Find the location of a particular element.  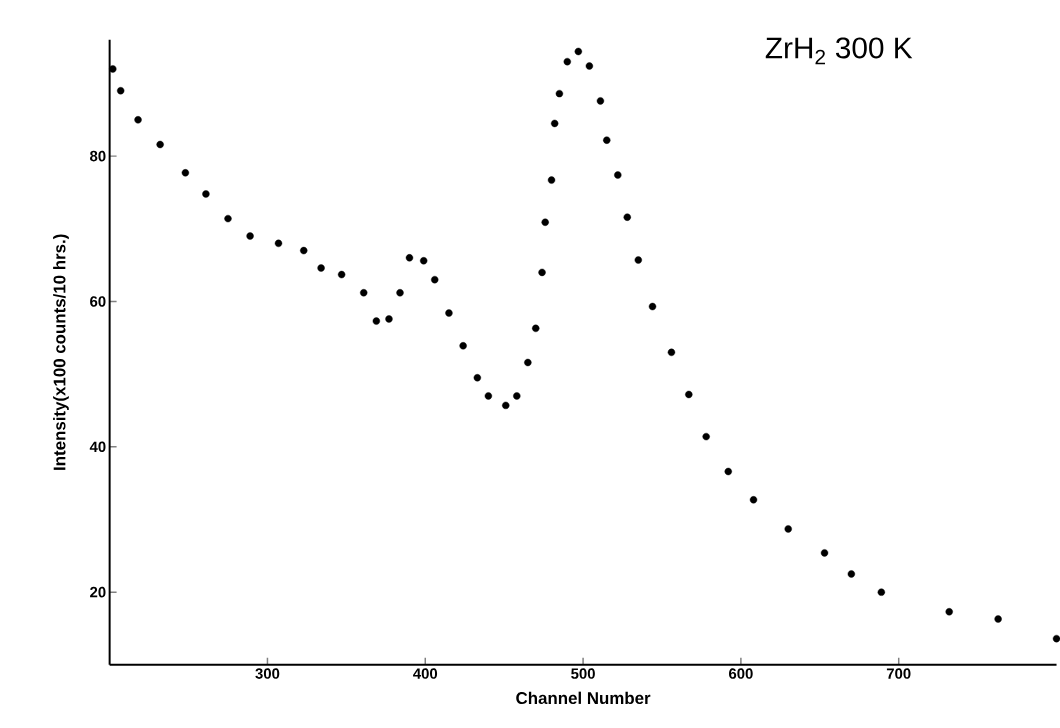

x-tick-label: 500 is located at coordinates (583, 674).